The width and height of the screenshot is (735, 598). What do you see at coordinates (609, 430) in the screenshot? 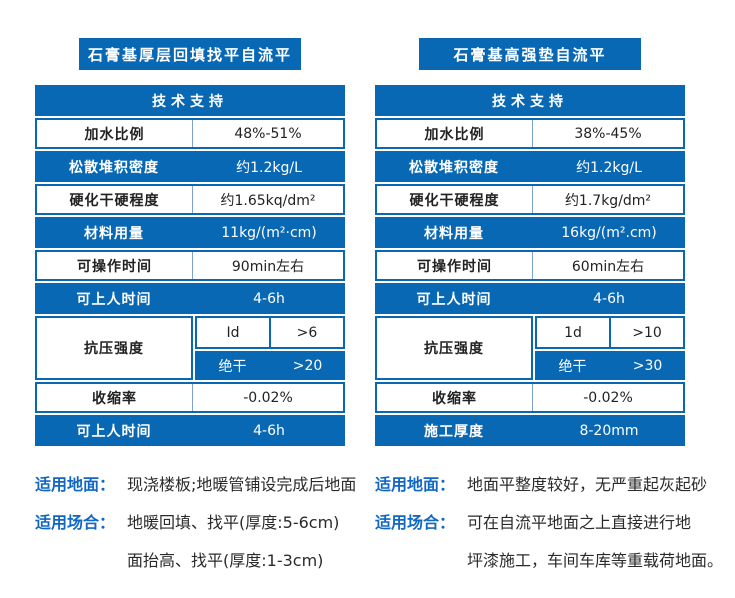
I see `spec-row-value: 8-20mm` at bounding box center [609, 430].